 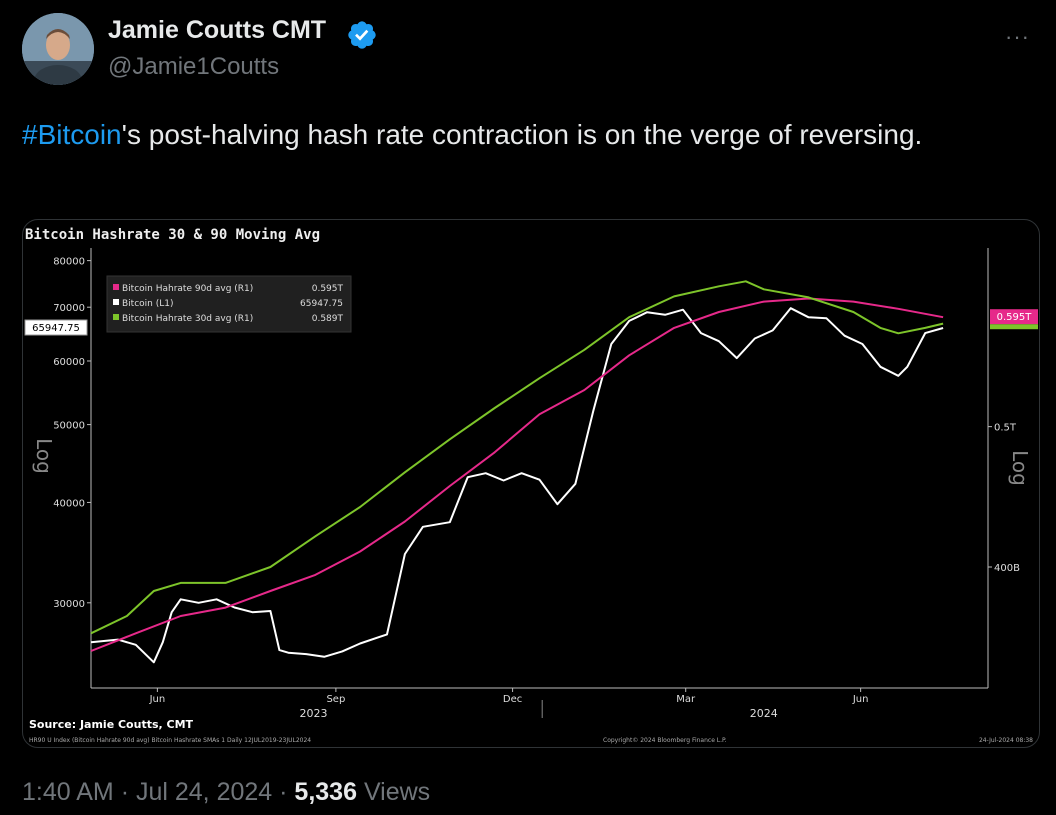 I want to click on legend-label: Bitcoin Hahrate 90d avg (R1), so click(x=187, y=289).